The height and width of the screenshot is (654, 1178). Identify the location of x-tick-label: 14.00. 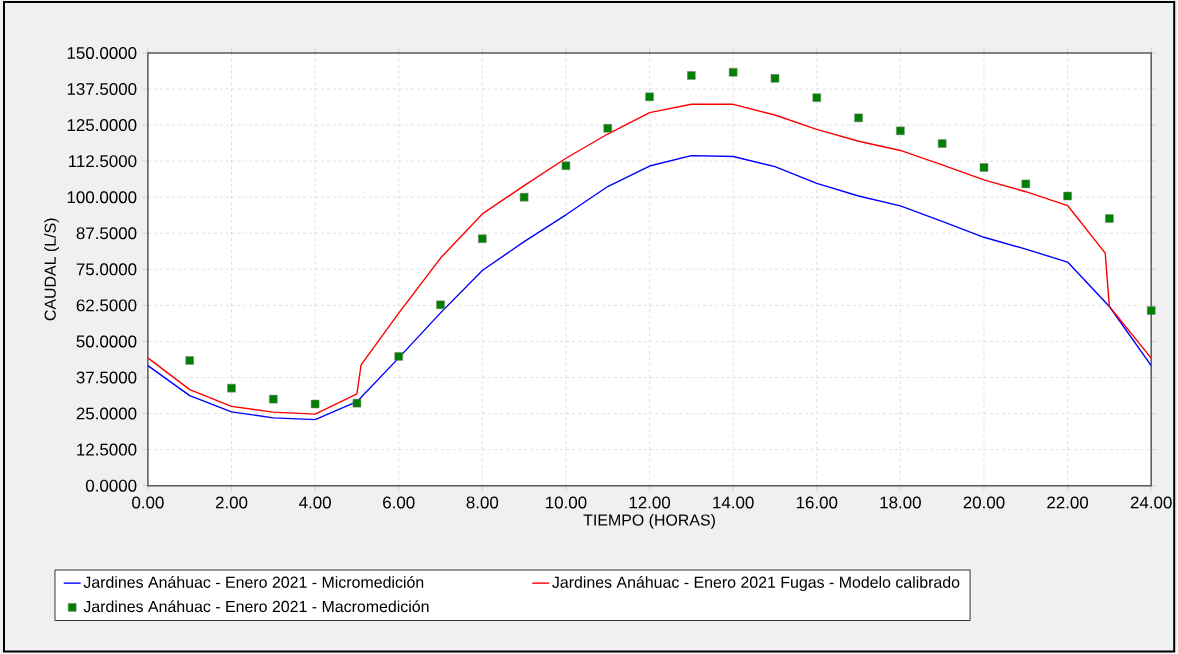
(733, 502).